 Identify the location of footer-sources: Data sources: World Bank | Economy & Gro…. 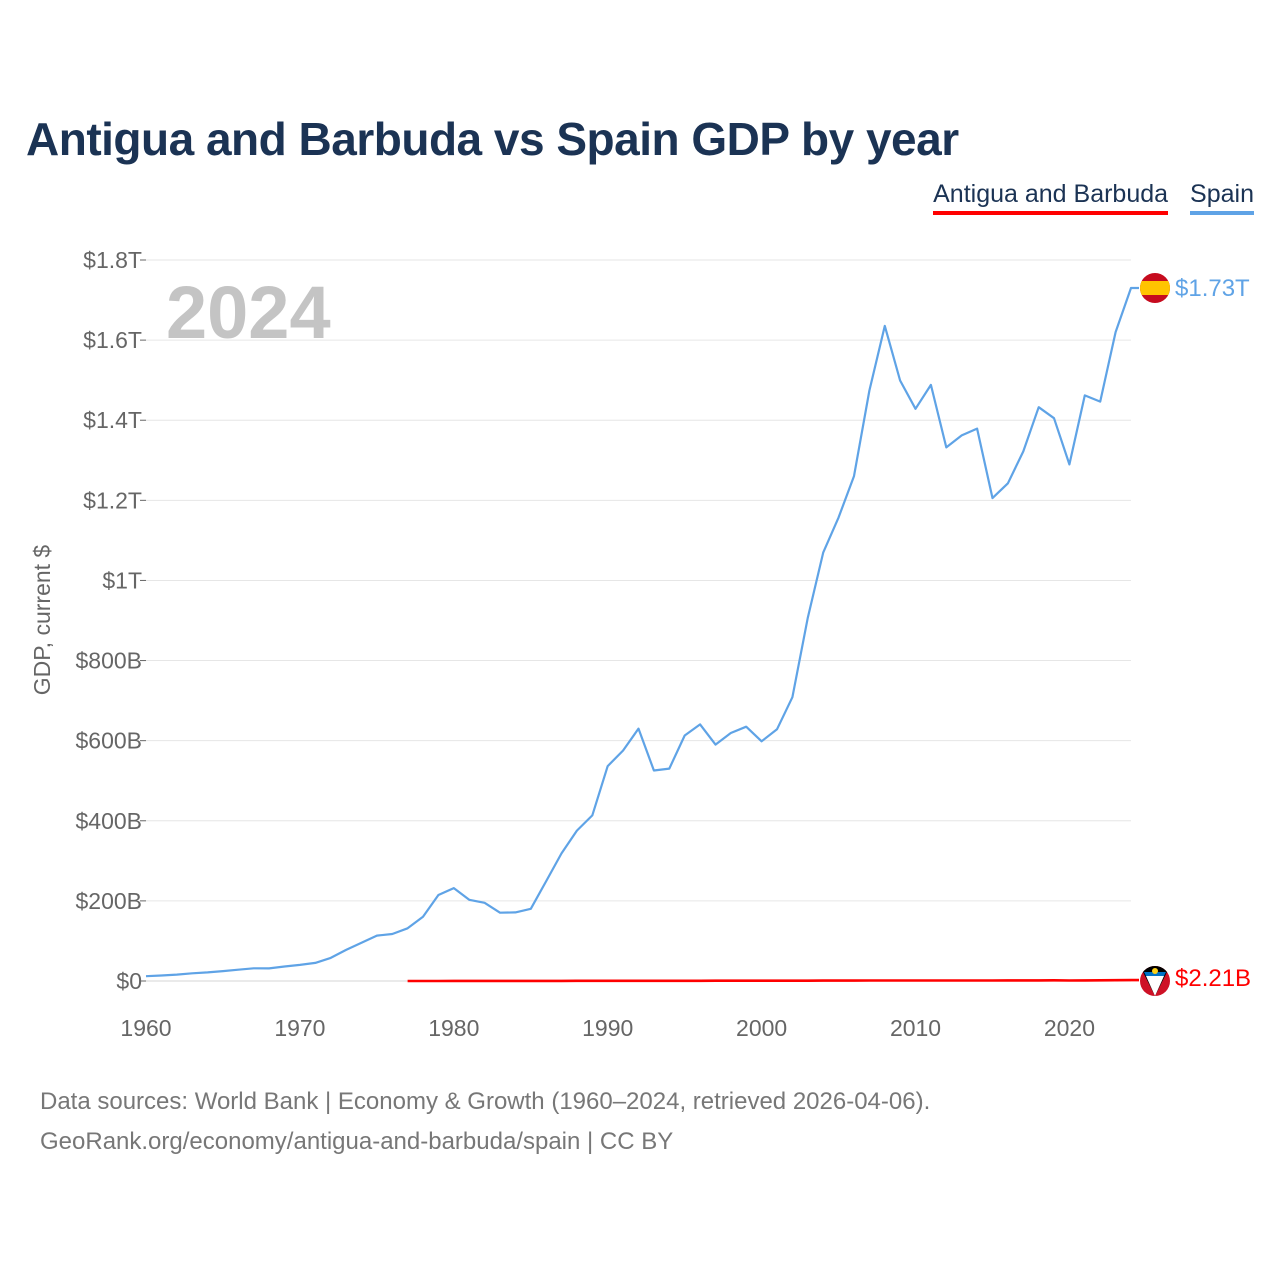
(485, 1101).